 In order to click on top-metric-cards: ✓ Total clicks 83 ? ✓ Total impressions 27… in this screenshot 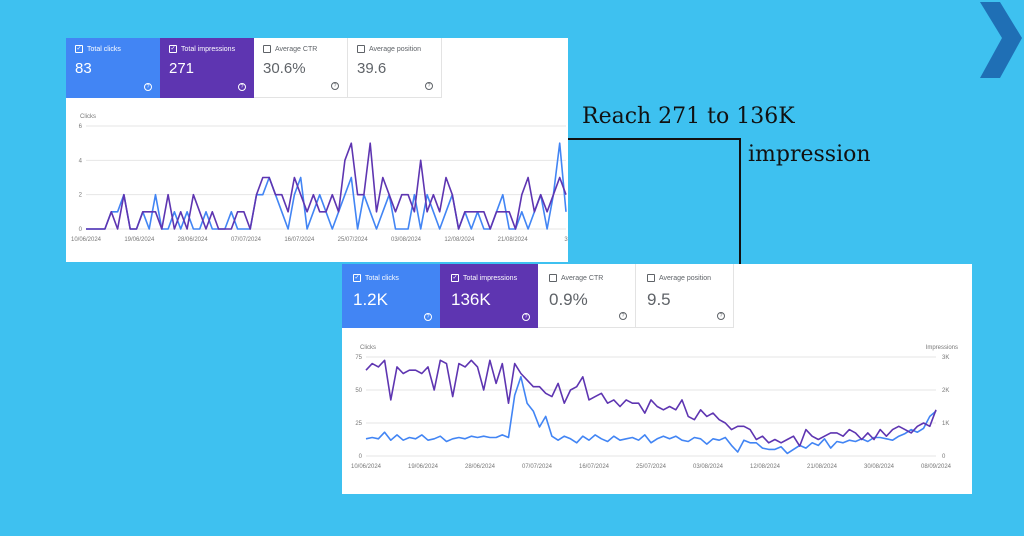, I will do `click(254, 68)`.